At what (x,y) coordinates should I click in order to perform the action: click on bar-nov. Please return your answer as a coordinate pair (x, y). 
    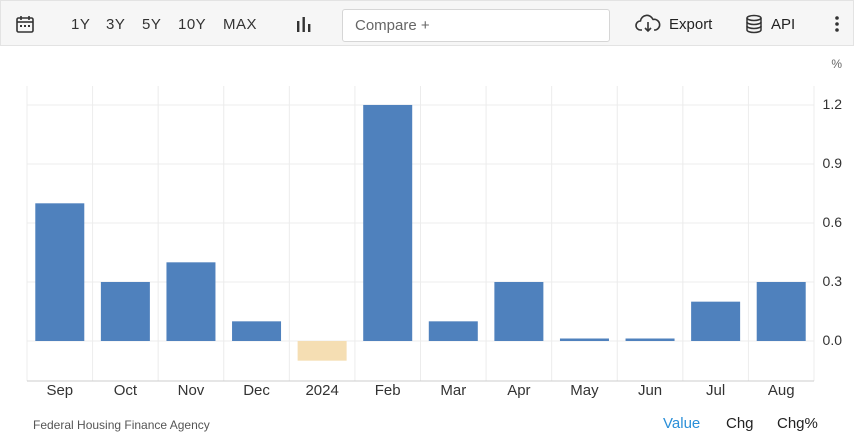
    Looking at the image, I should click on (191, 301).